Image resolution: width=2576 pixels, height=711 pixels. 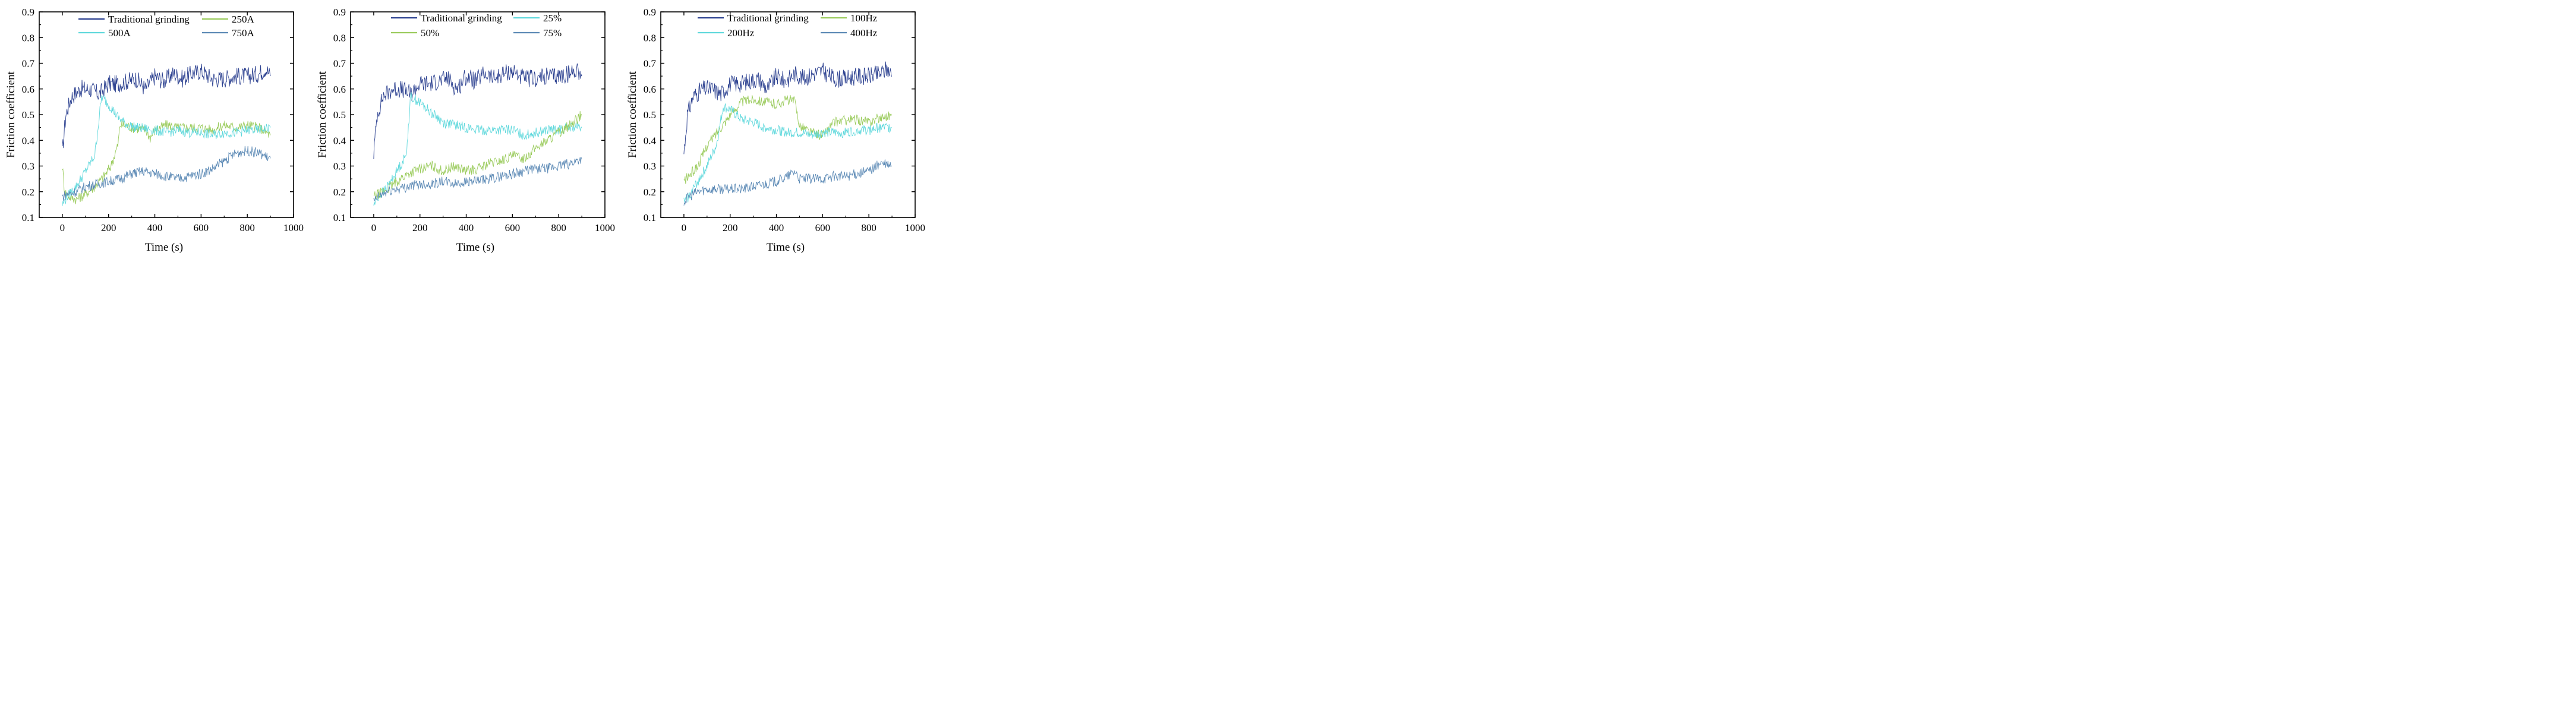 I want to click on legend-entry: 750A, so click(x=244, y=33).